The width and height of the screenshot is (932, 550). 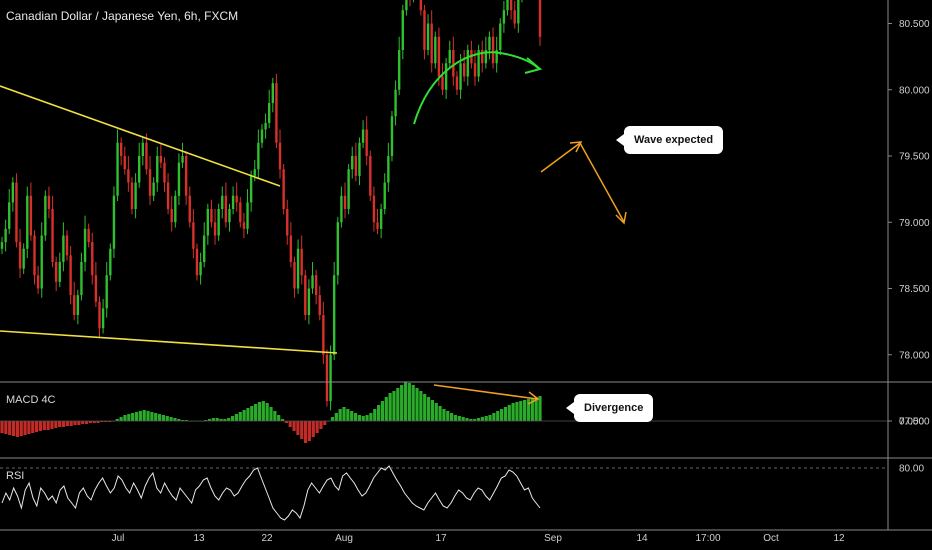 I want to click on green-arrow-head, so click(x=533, y=65).